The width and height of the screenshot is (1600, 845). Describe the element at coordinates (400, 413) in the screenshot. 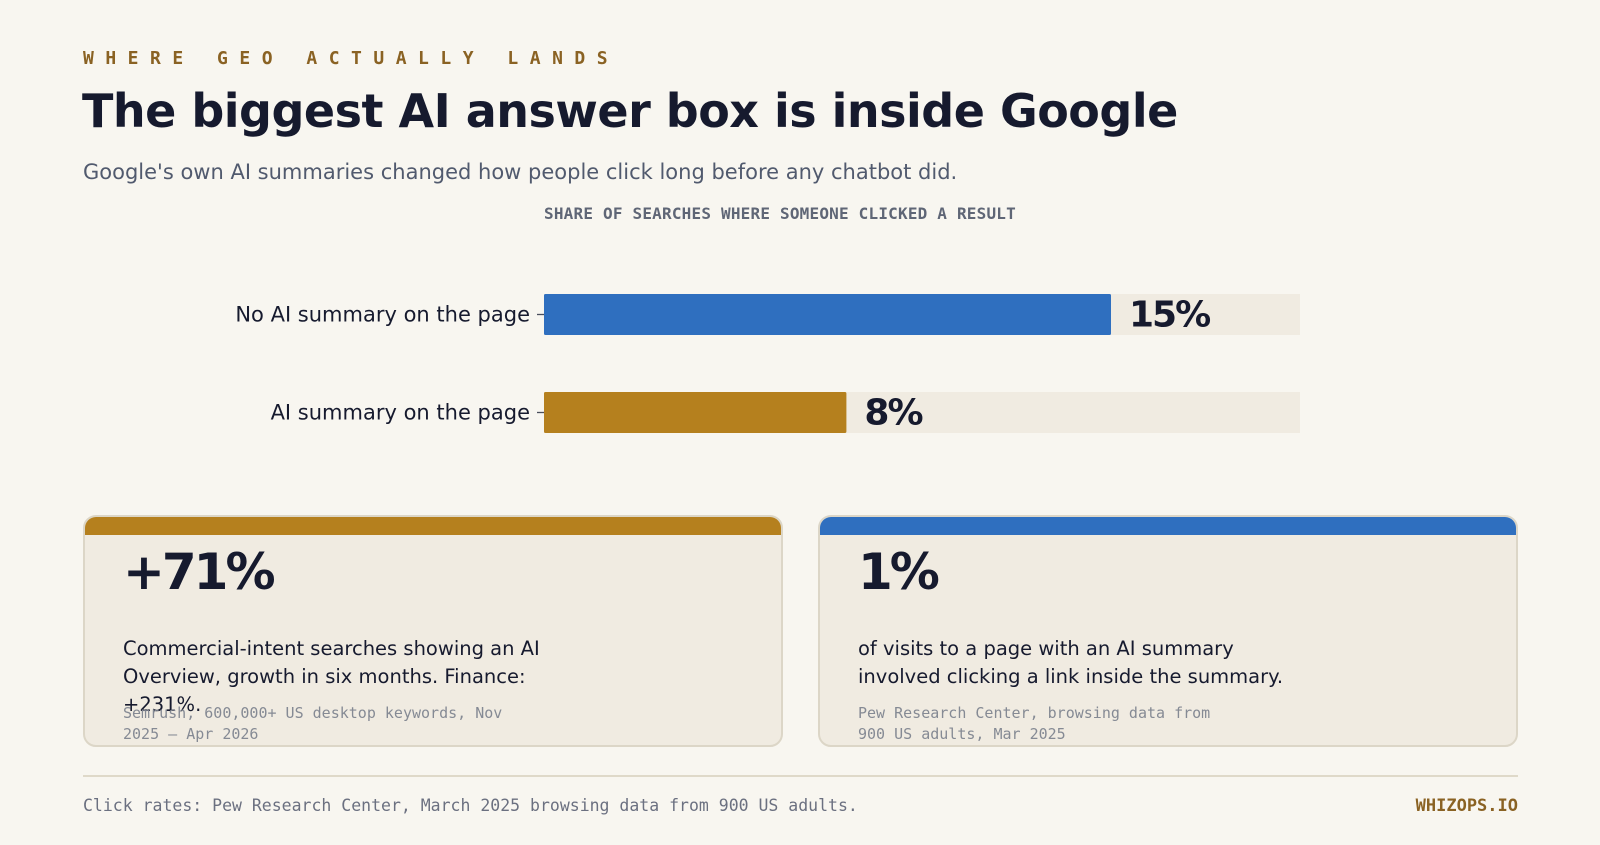

I see `category-label: AI summary on the page` at that location.